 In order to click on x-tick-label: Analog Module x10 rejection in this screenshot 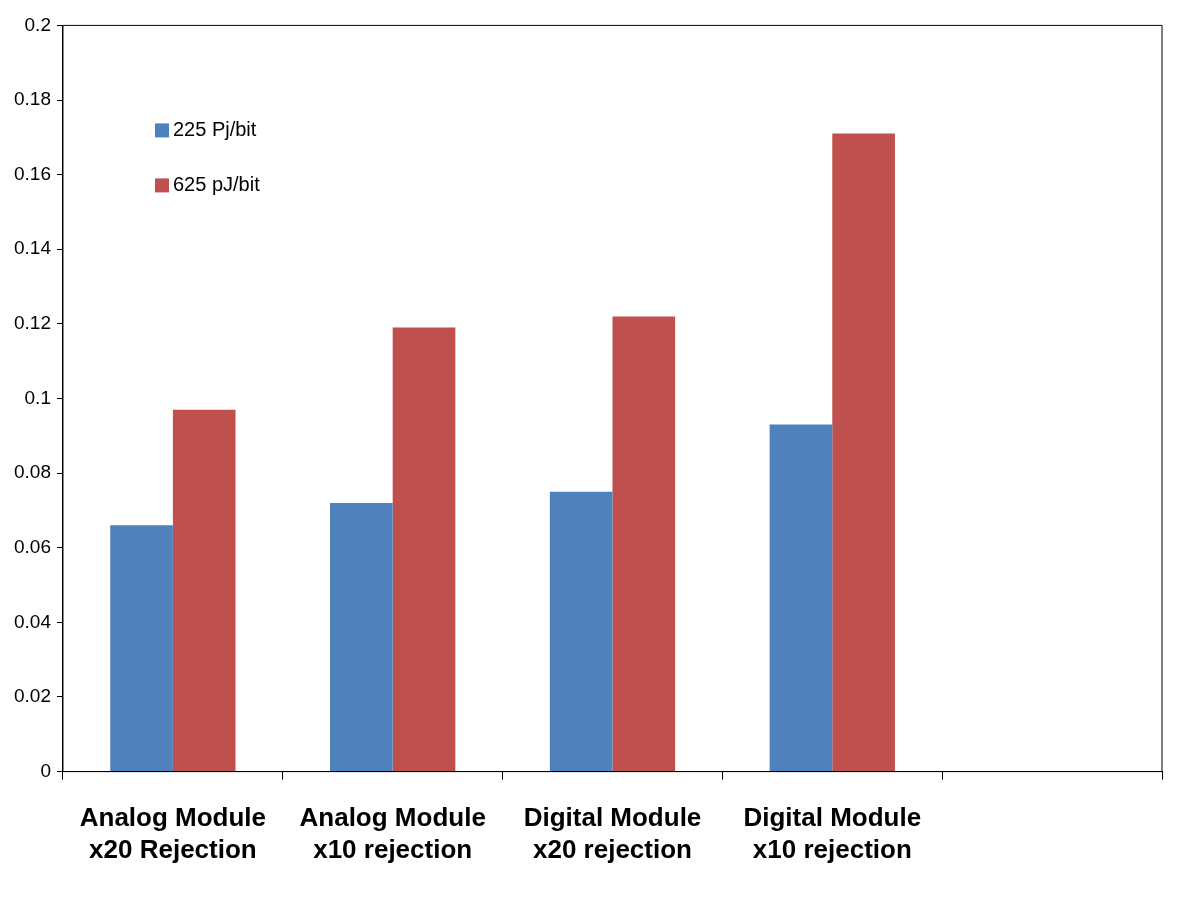, I will do `click(392, 833)`.